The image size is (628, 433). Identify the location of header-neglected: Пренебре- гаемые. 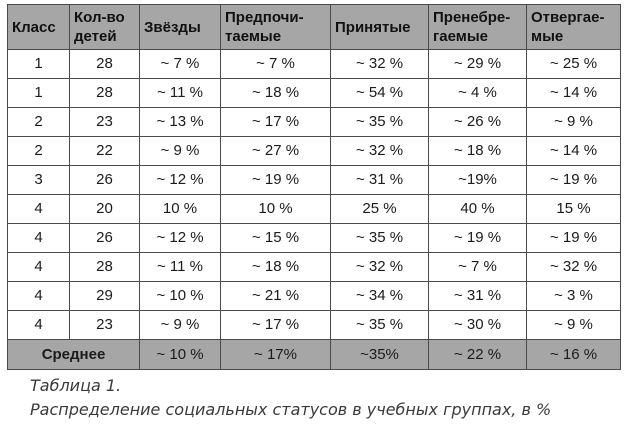
(477, 27).